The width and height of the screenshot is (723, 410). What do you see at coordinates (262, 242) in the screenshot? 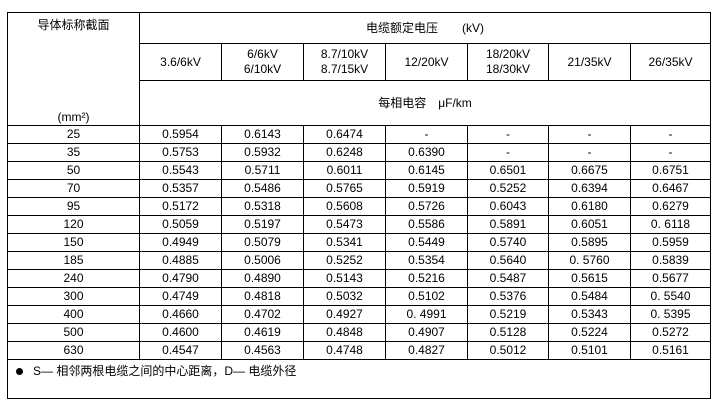
I see `capacitance-value: 0.5079` at bounding box center [262, 242].